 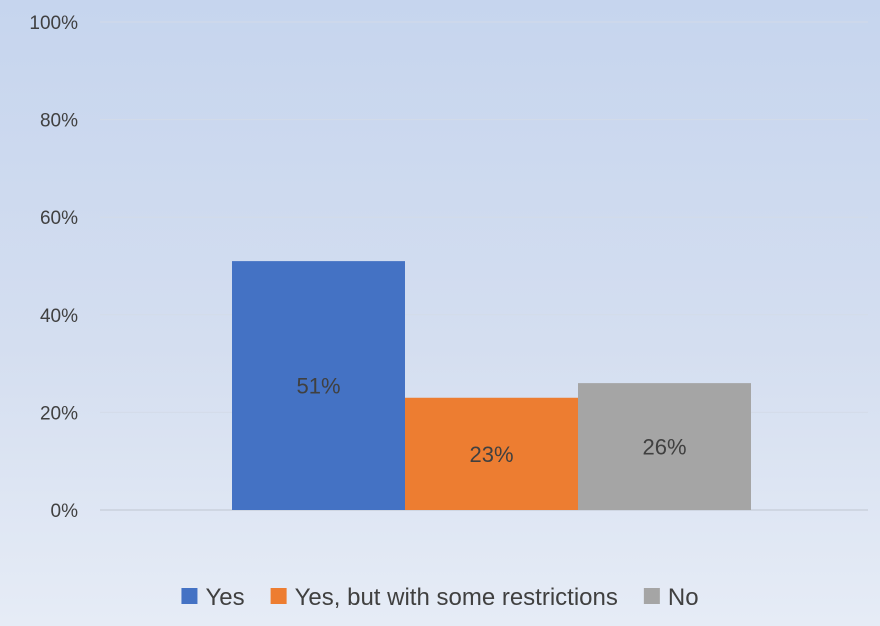 What do you see at coordinates (59, 218) in the screenshot?
I see `y-tick-label: 60%` at bounding box center [59, 218].